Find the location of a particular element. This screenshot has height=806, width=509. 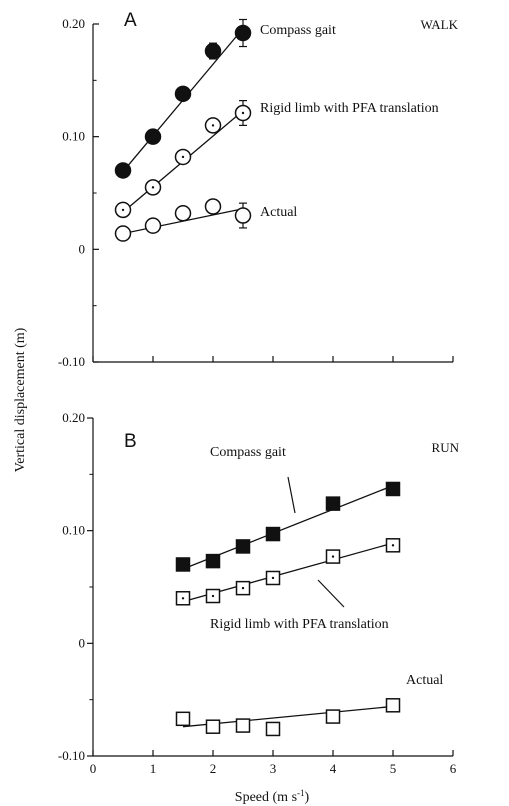

x-tick-label: 2 is located at coordinates (213, 768).